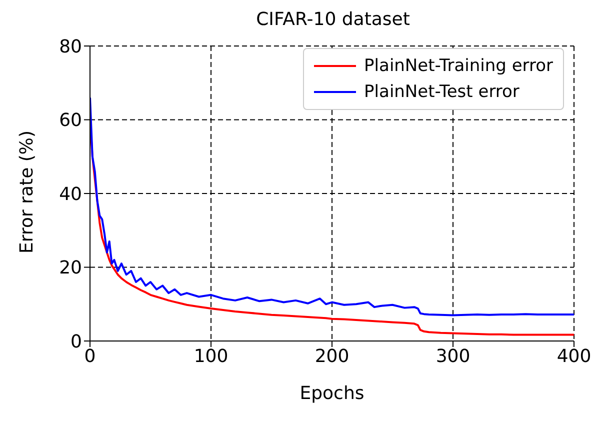 The image size is (608, 421). I want to click on legend-label: PlainNet-Training error, so click(458, 66).